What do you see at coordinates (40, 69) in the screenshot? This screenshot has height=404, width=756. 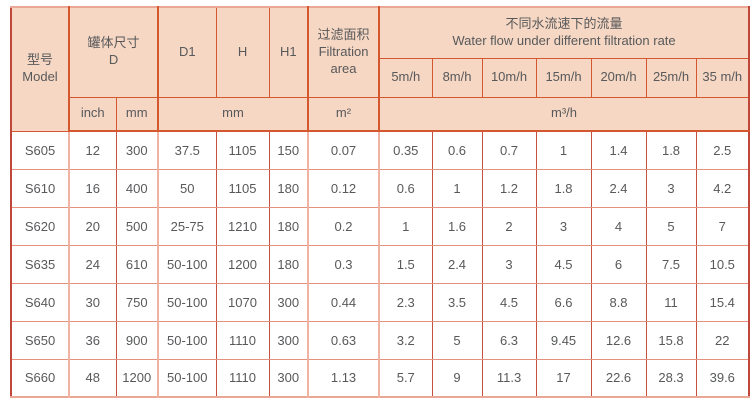 I see `header-model: 型号 Model` at bounding box center [40, 69].